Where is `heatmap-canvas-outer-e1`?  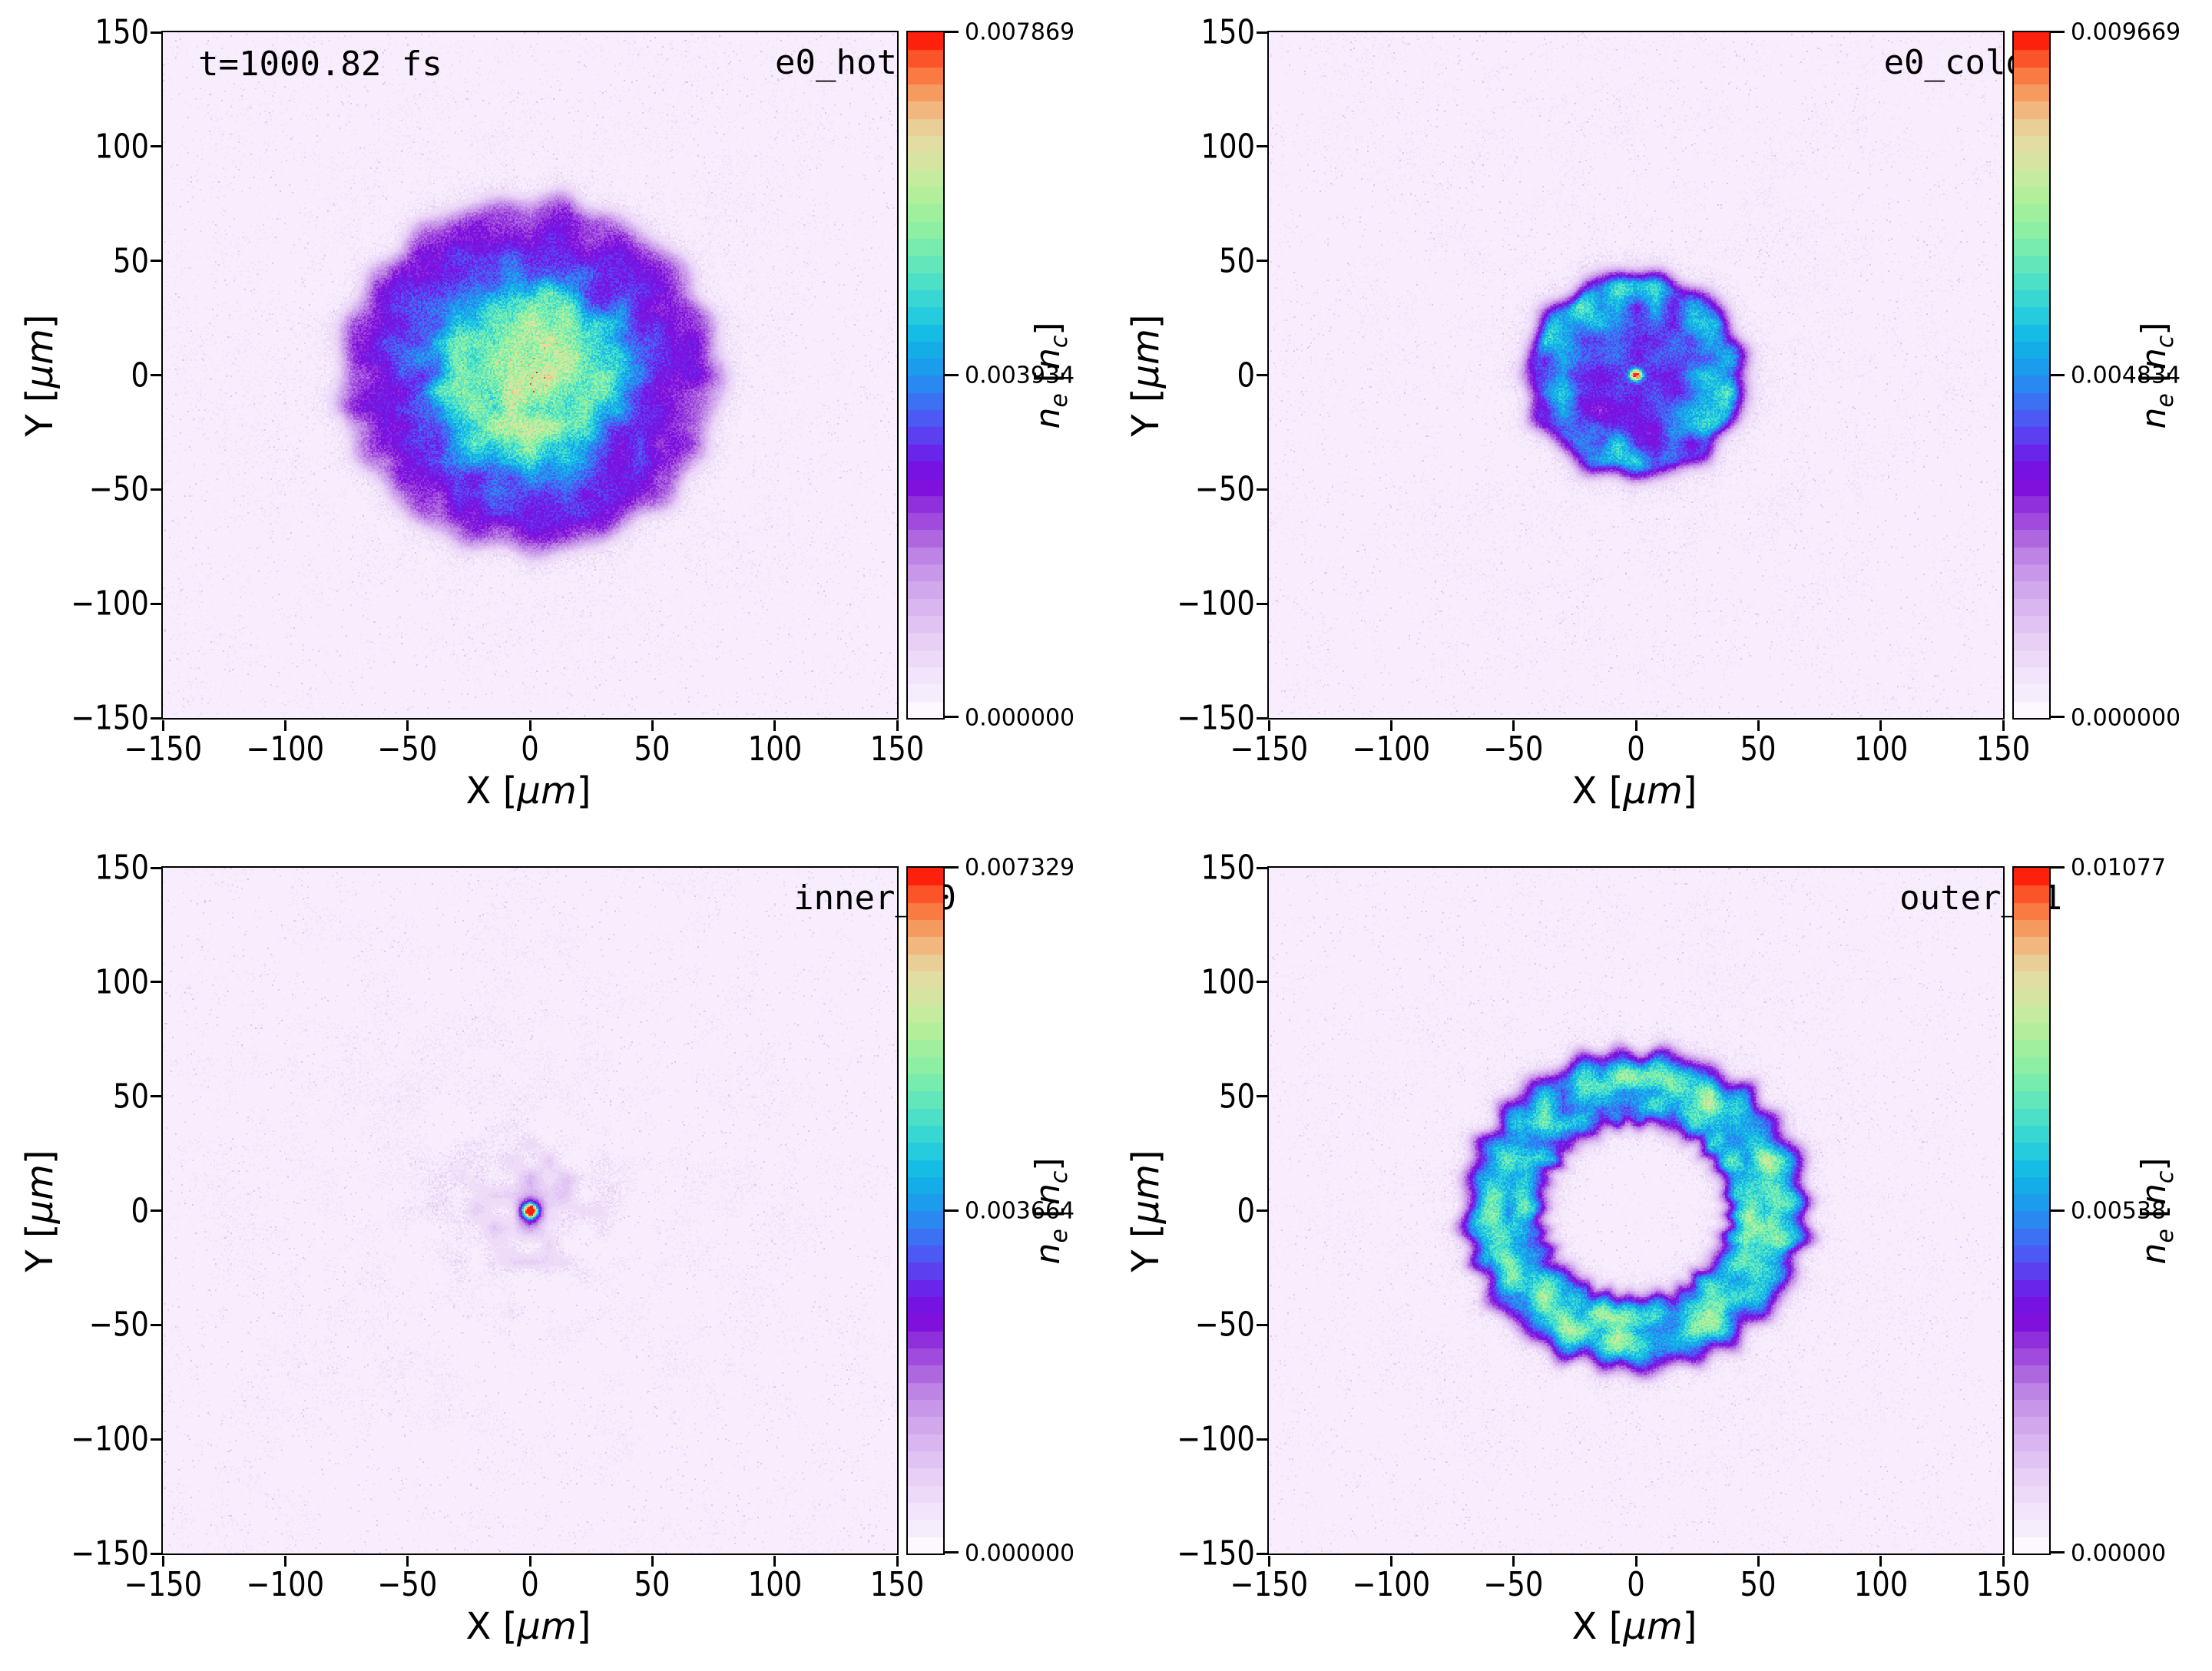
heatmap-canvas-outer-e1 is located at coordinates (1636, 1211).